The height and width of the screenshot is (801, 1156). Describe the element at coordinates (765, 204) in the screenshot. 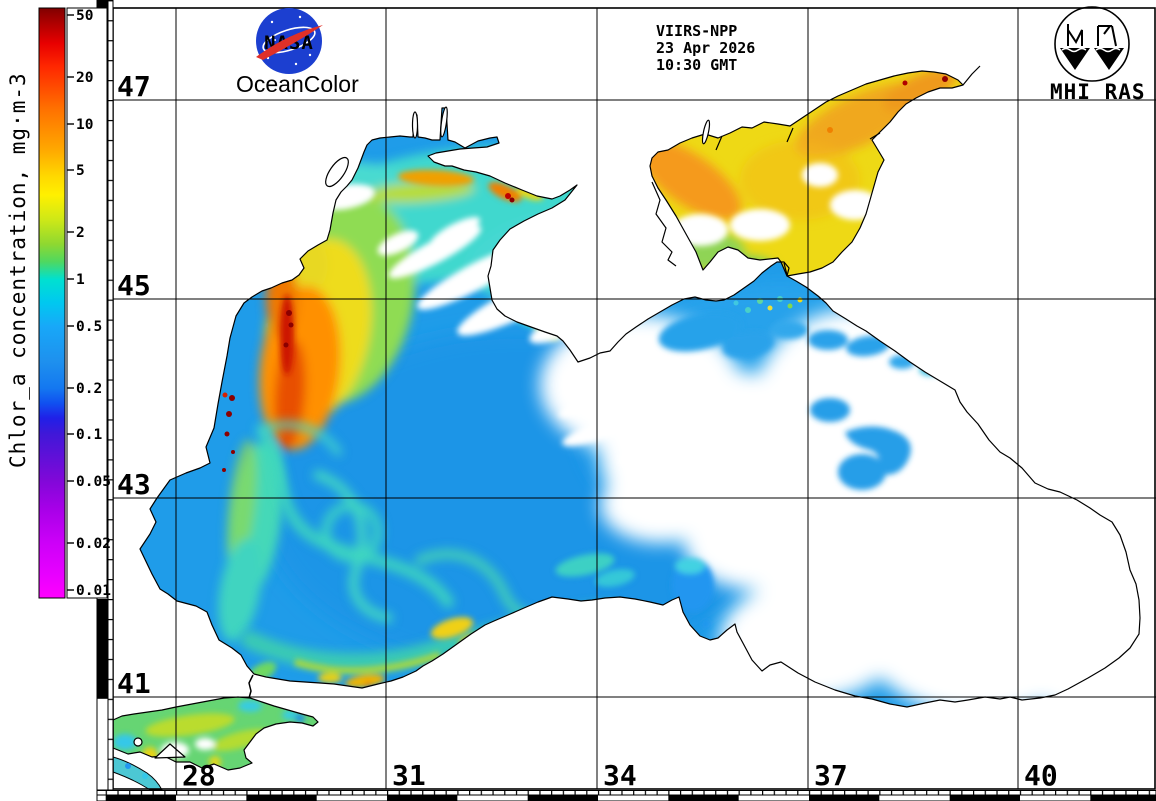

I see `azov-cloud-holes` at that location.